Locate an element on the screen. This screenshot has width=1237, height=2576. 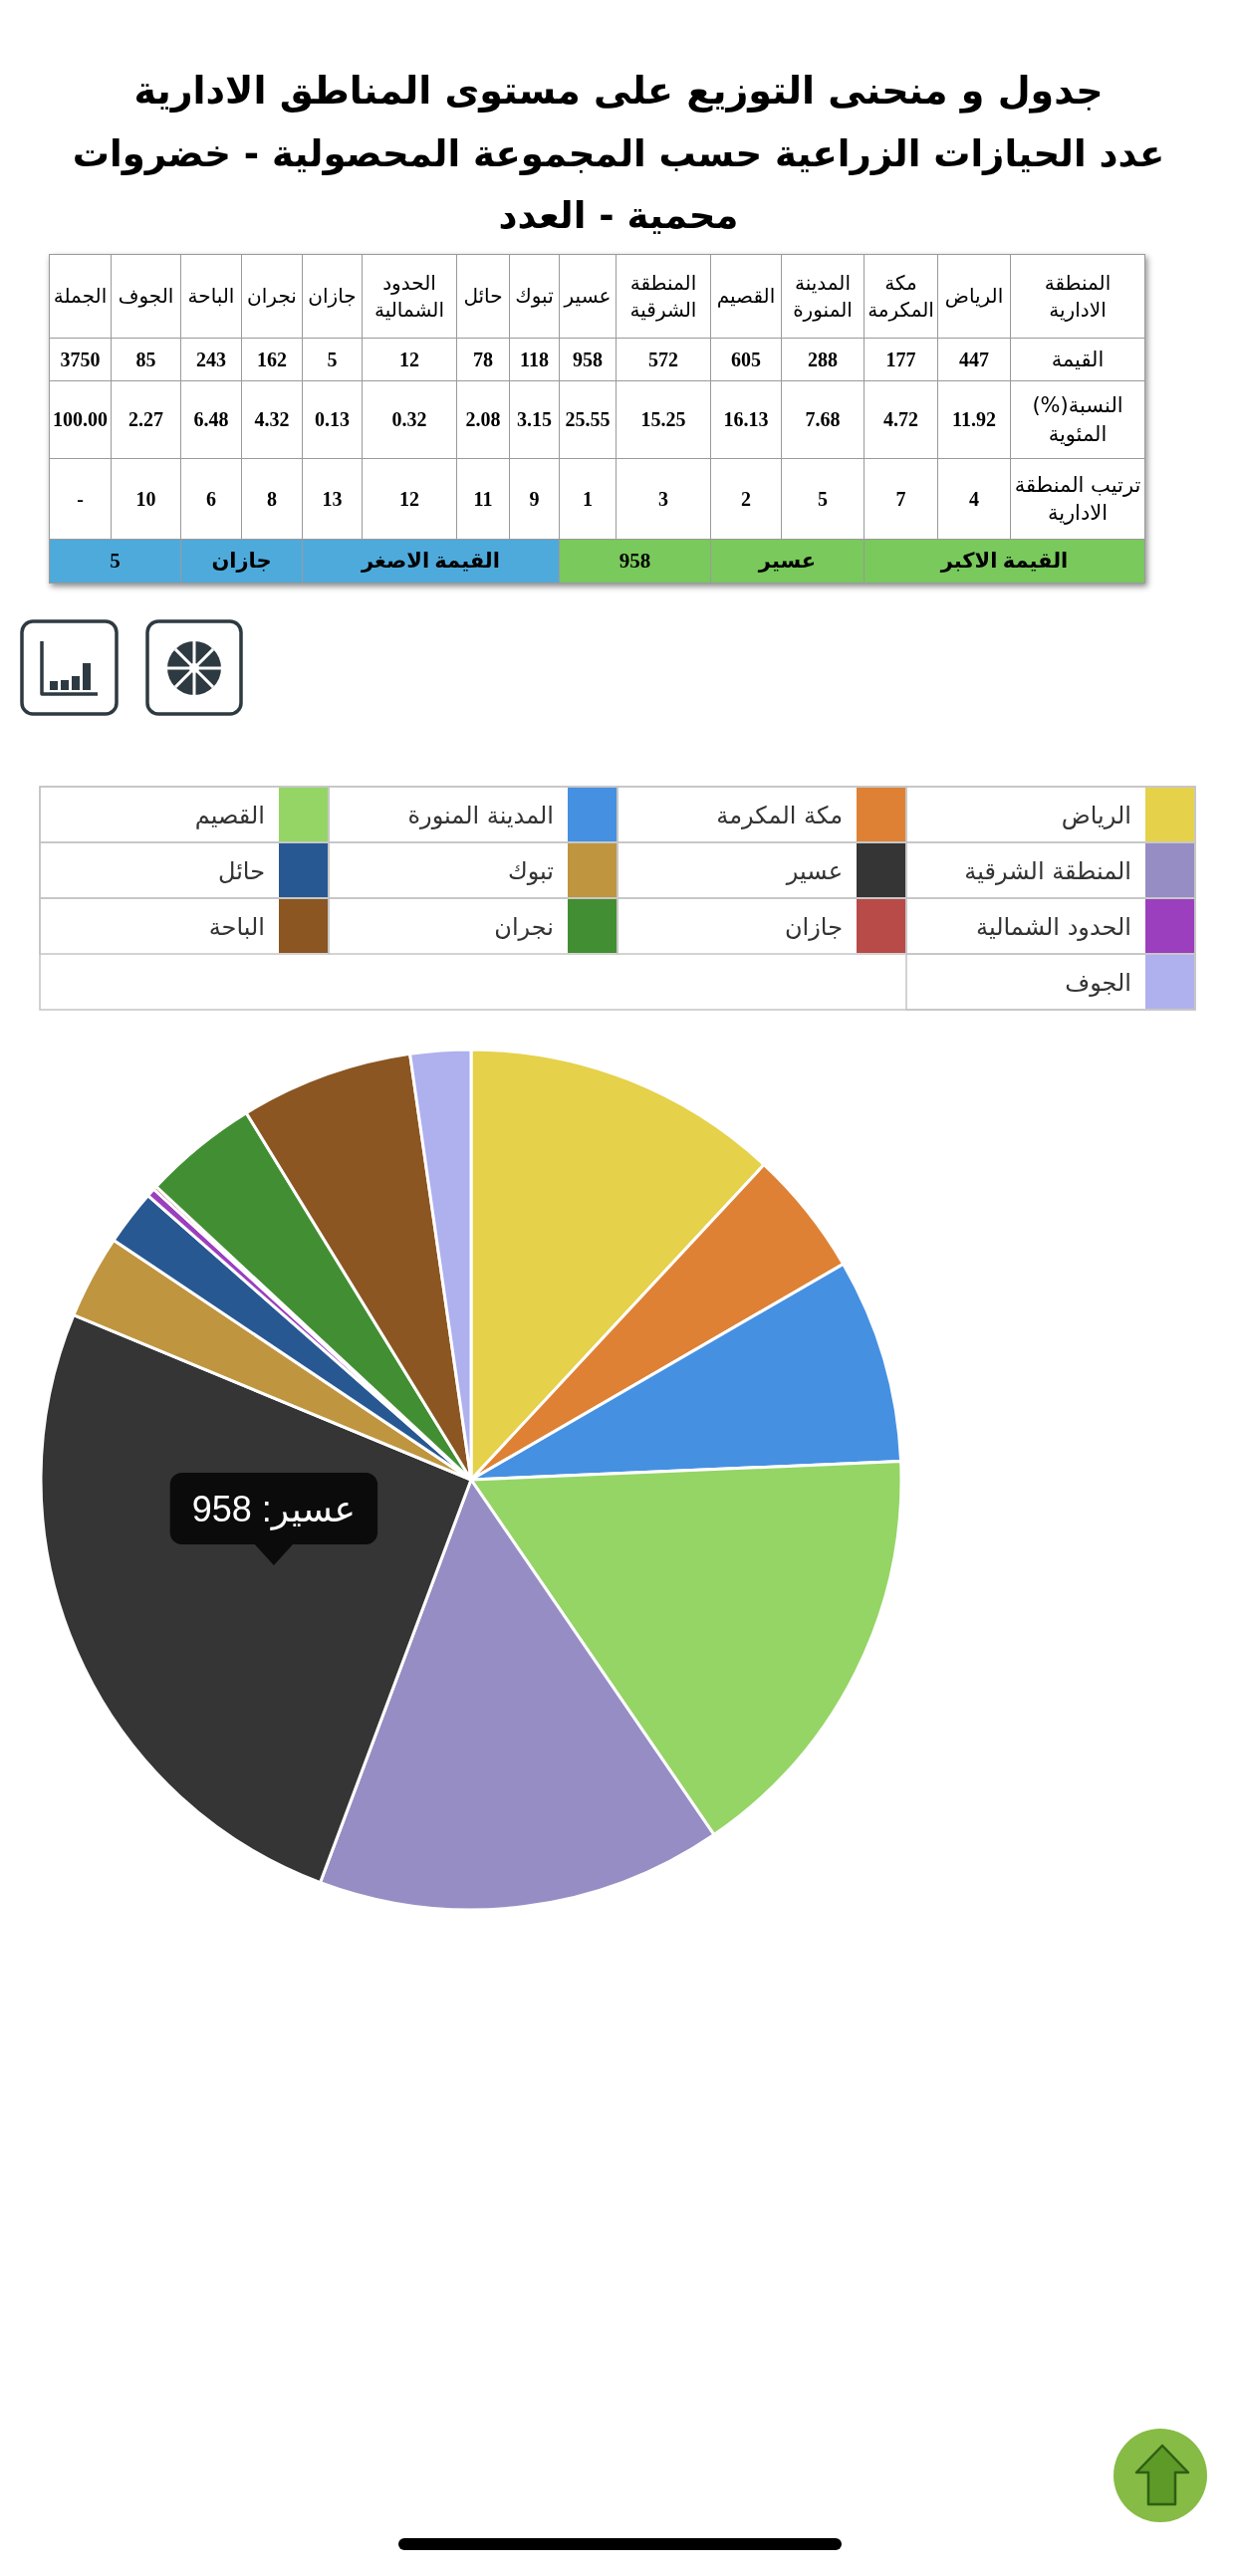
category-label: المنطقة الشرقية is located at coordinates (663, 296).